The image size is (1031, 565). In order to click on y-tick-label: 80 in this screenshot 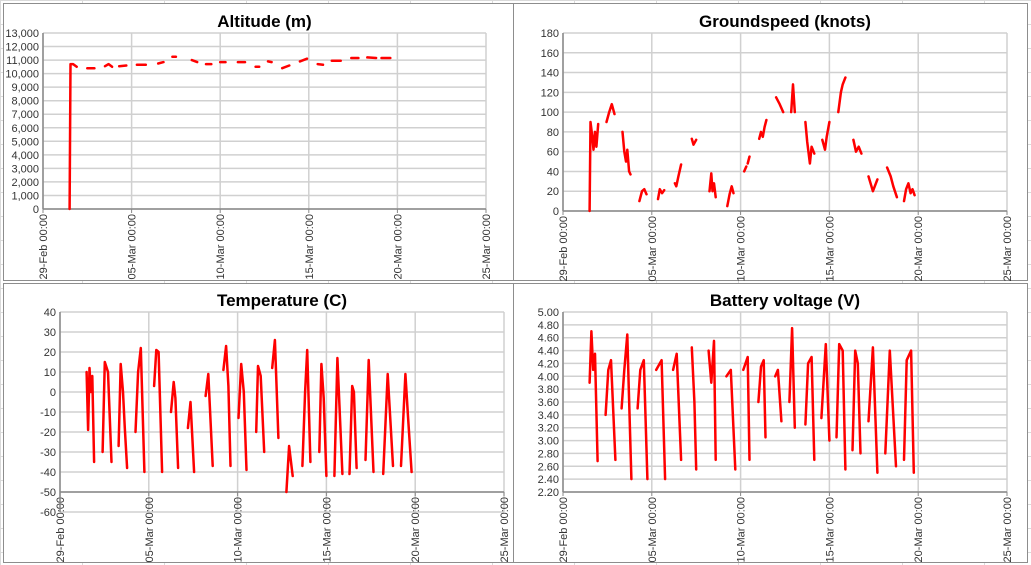, I will do `click(553, 133)`.